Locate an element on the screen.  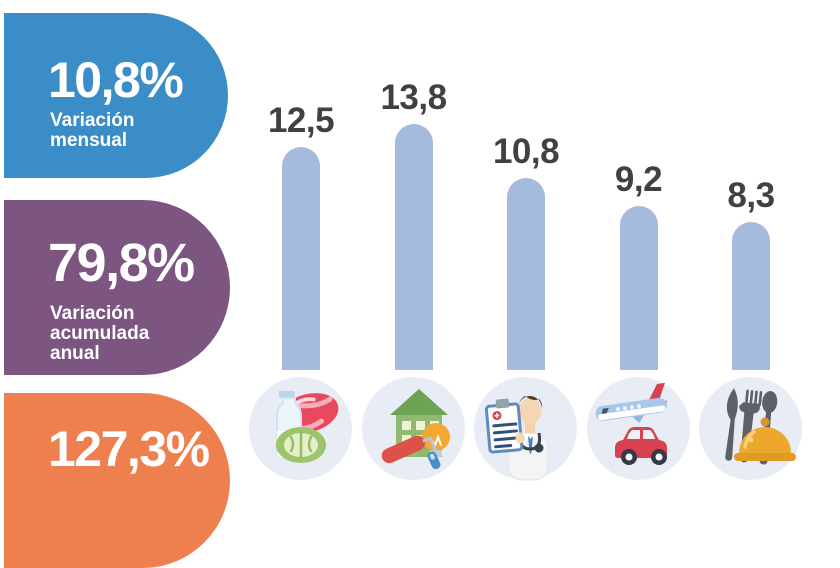
bar-health is located at coordinates (526, 274).